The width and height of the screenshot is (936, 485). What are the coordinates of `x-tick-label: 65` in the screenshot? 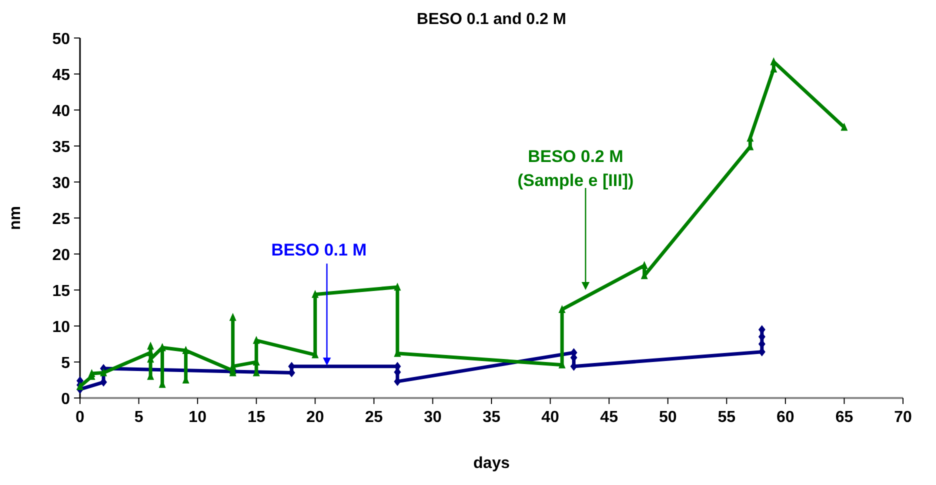 It's located at (844, 417).